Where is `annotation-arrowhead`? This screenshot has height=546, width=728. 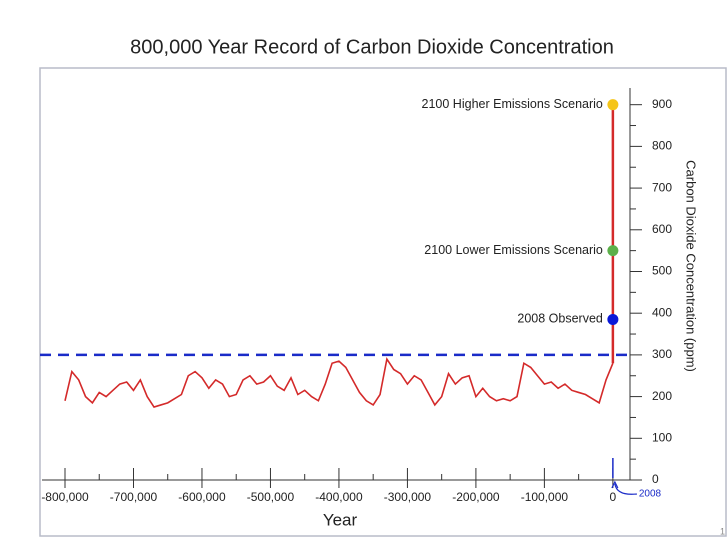 annotation-arrowhead is located at coordinates (615, 484).